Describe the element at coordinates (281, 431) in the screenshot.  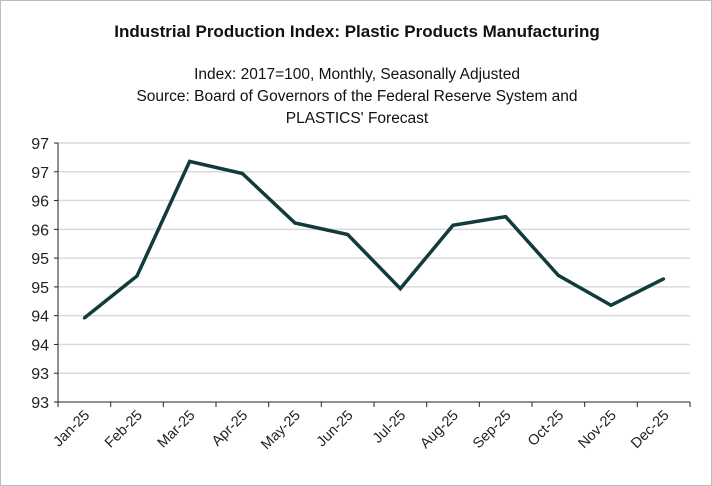
I see `x-tick-label: May-25` at that location.